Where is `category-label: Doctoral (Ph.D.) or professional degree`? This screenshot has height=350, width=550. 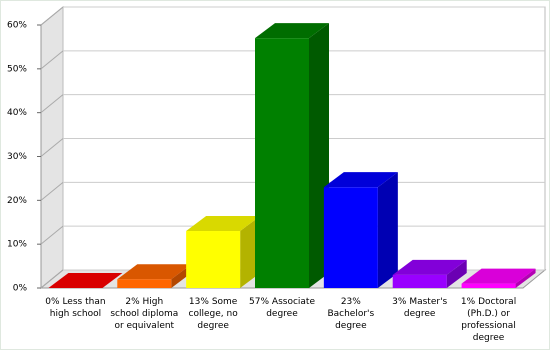
category-label: Doctoral (Ph.D.) or professional degree is located at coordinates (489, 320).